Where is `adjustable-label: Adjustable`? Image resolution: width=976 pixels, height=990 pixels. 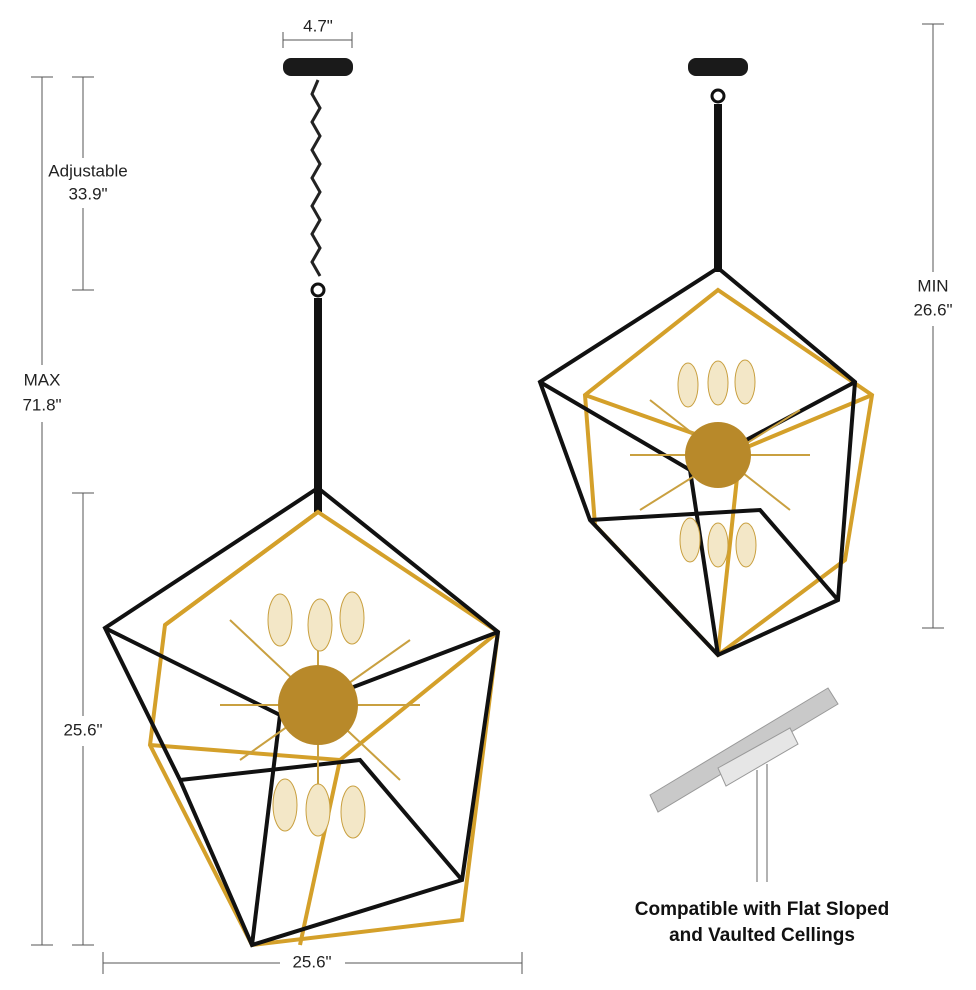
adjustable-label: Adjustable is located at coordinates (87, 170).